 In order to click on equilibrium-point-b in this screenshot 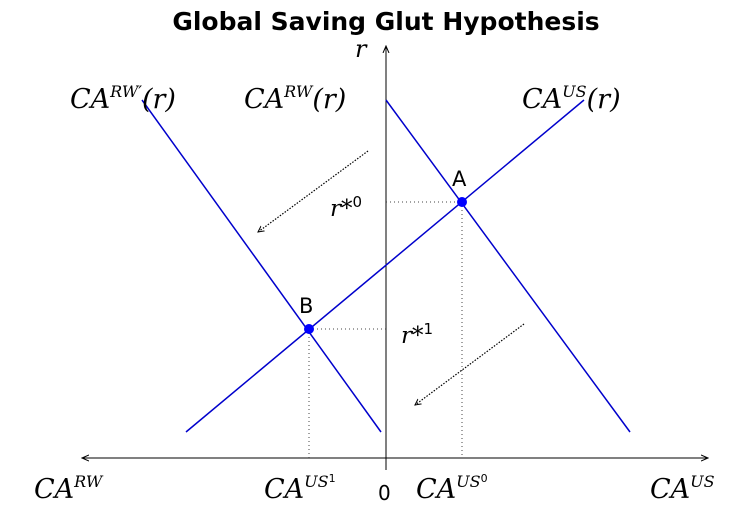, I will do `click(309, 329)`.